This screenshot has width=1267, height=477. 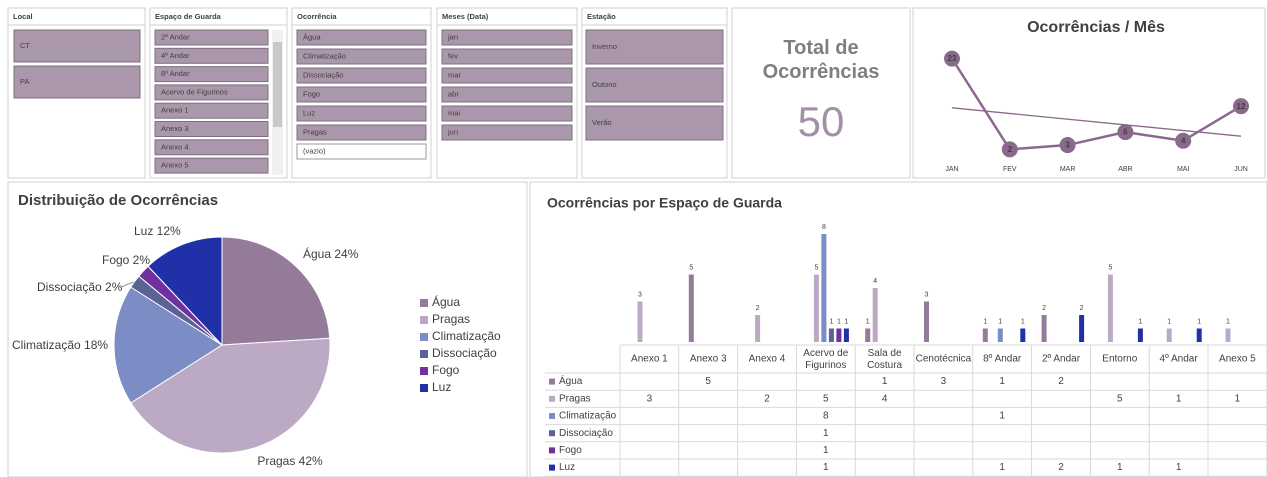 I want to click on slicer-item-label: PA, so click(x=24, y=81).